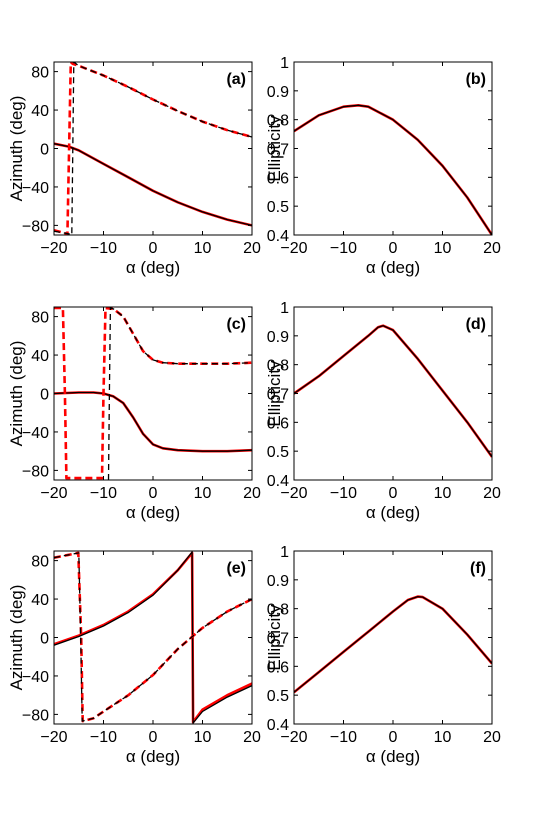 This screenshot has height=817, width=545. What do you see at coordinates (476, 79) in the screenshot?
I see `panel-label: (b)` at bounding box center [476, 79].